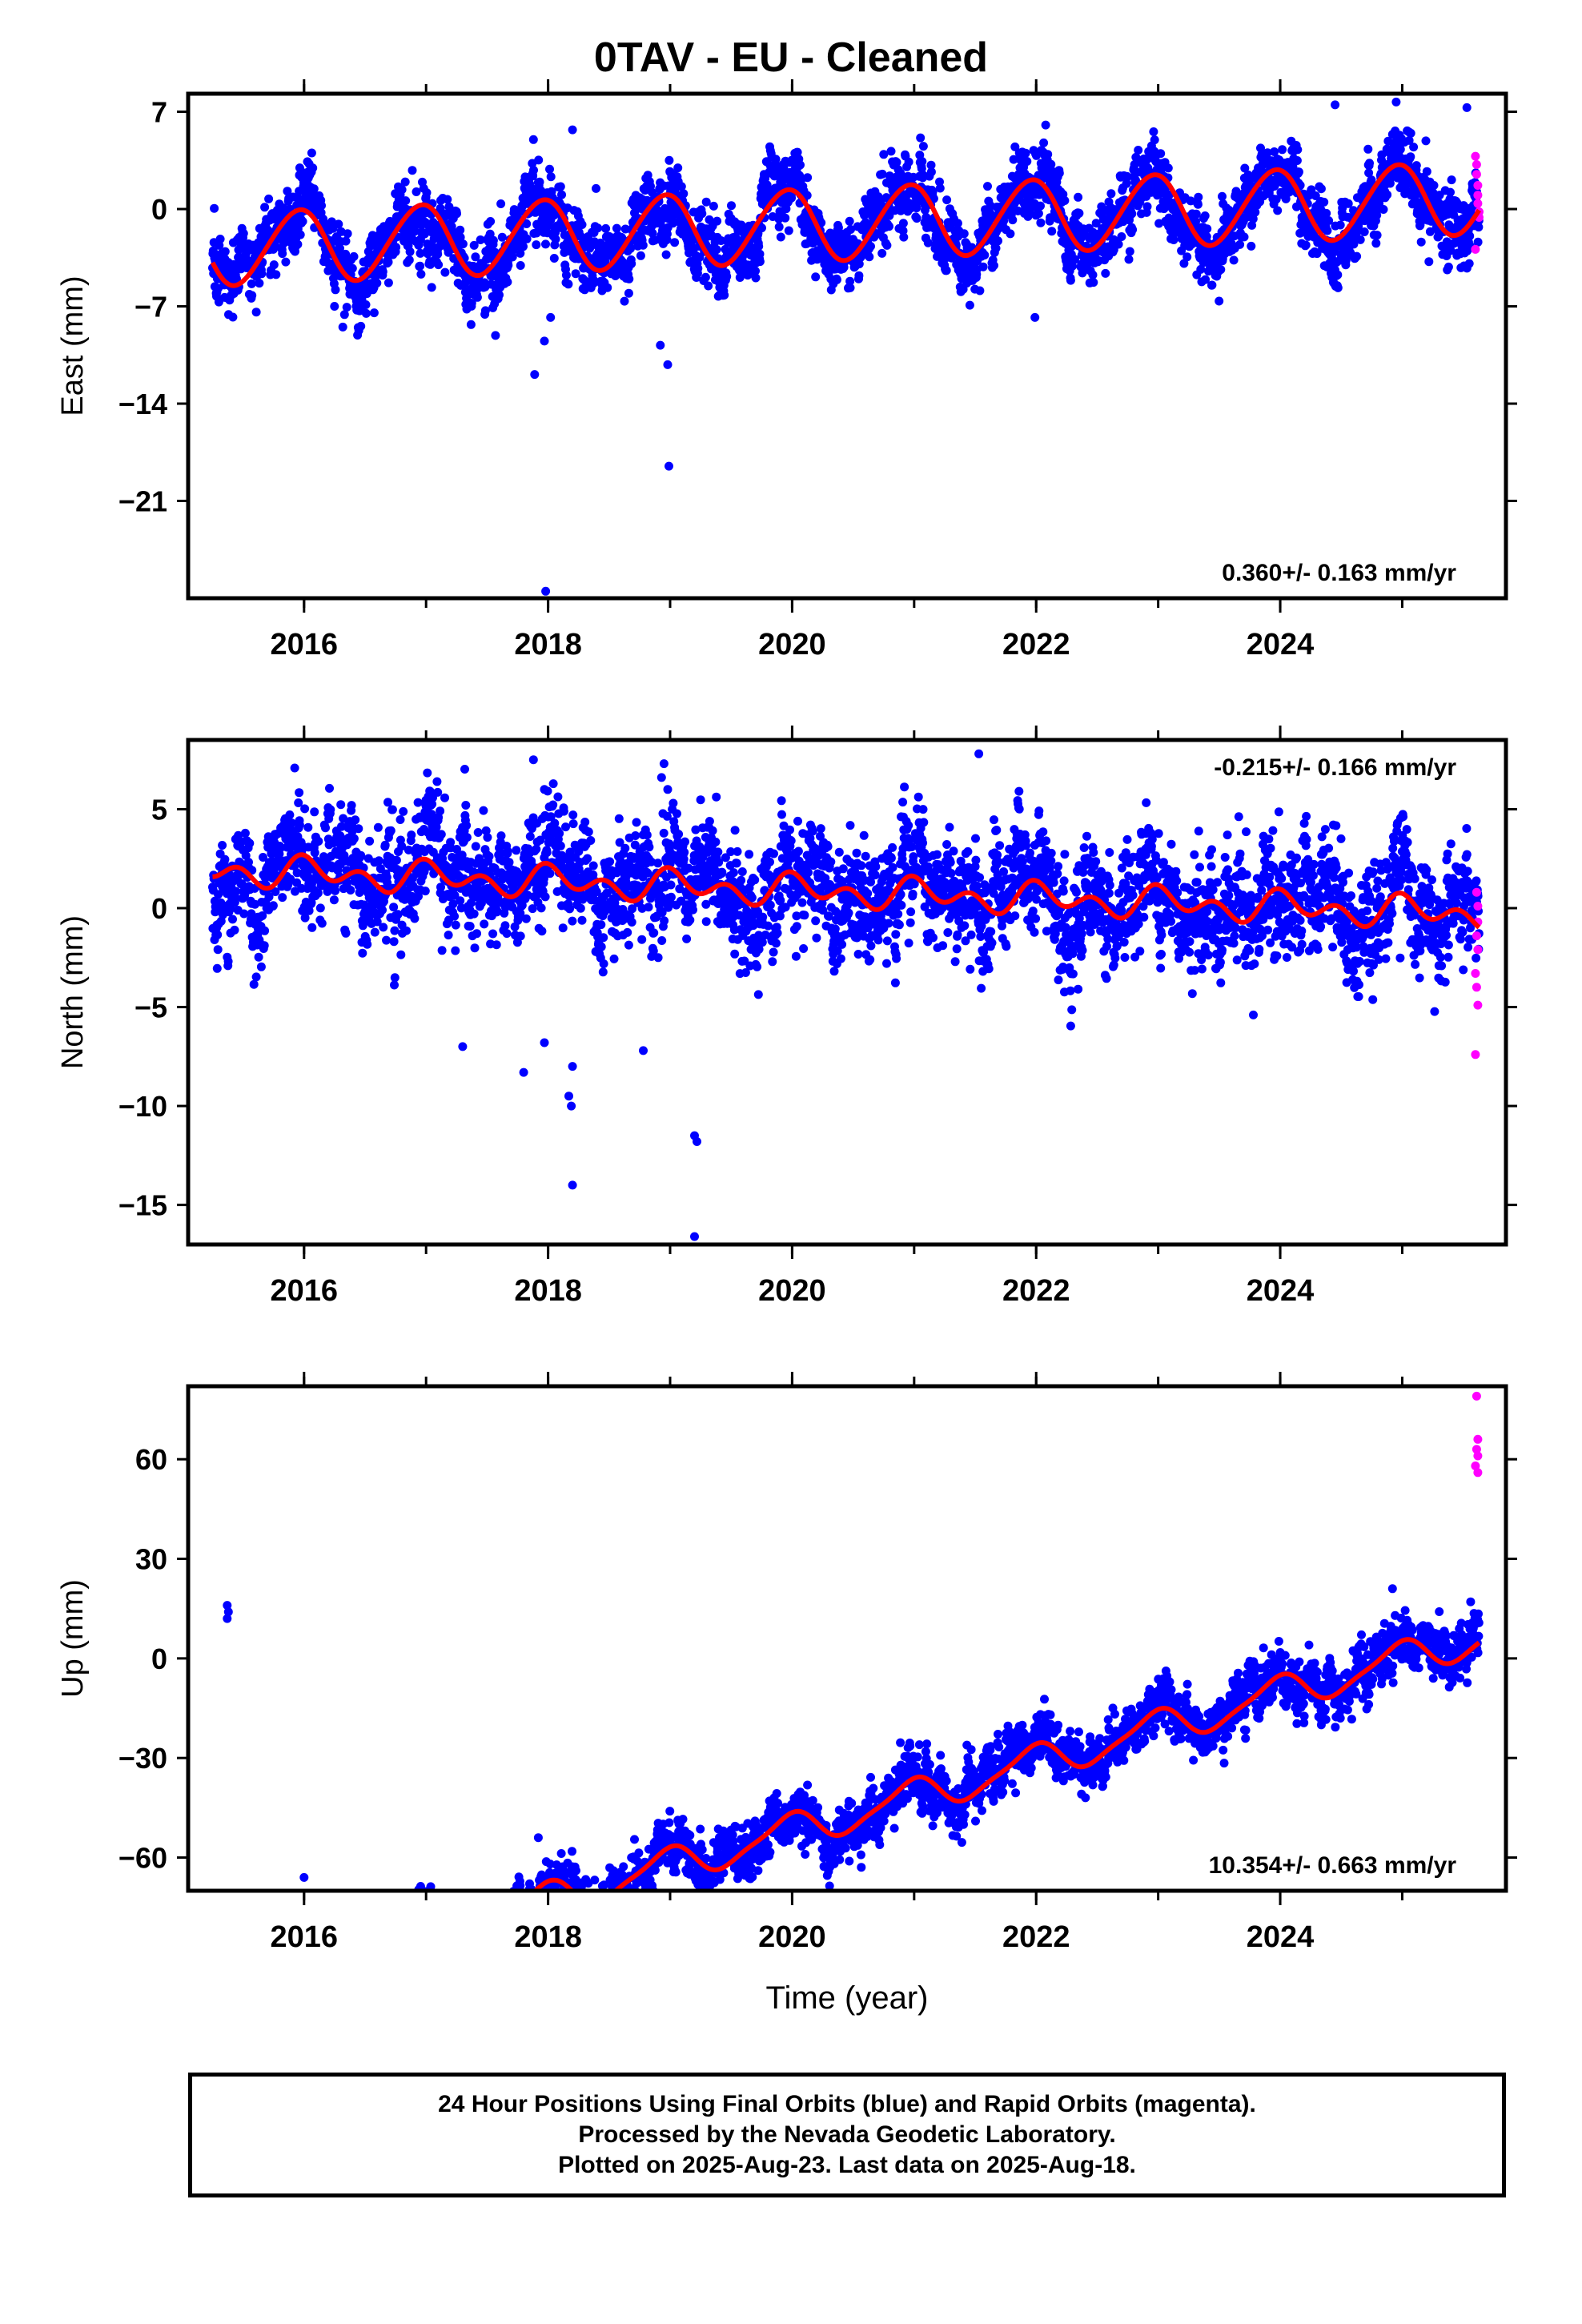 Image resolution: width=1582 pixels, height=2324 pixels. What do you see at coordinates (791, 57) in the screenshot?
I see `page-title: 0TAV - EU - Cleaned` at bounding box center [791, 57].